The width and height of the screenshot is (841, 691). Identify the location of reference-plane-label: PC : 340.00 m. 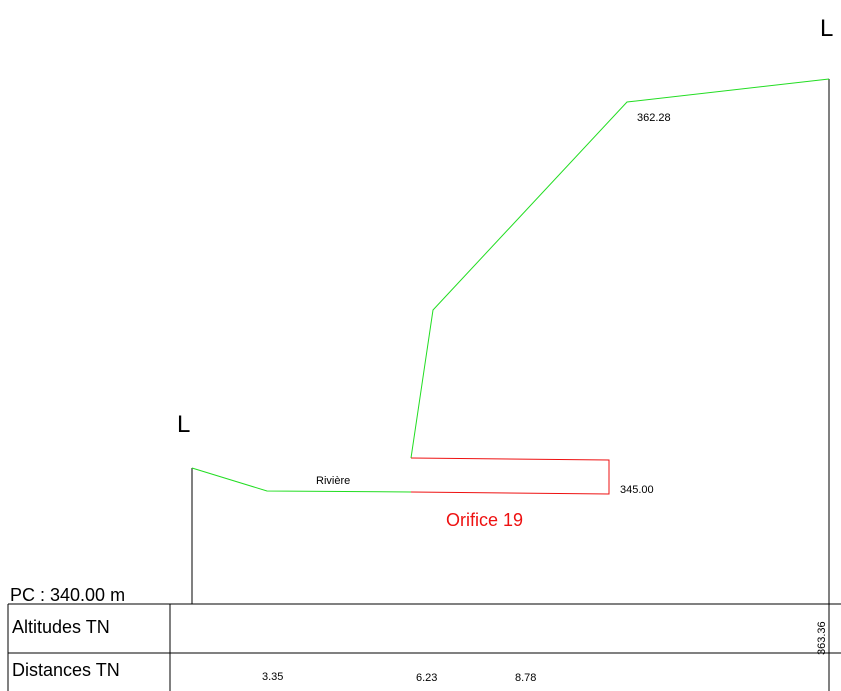
(67, 595).